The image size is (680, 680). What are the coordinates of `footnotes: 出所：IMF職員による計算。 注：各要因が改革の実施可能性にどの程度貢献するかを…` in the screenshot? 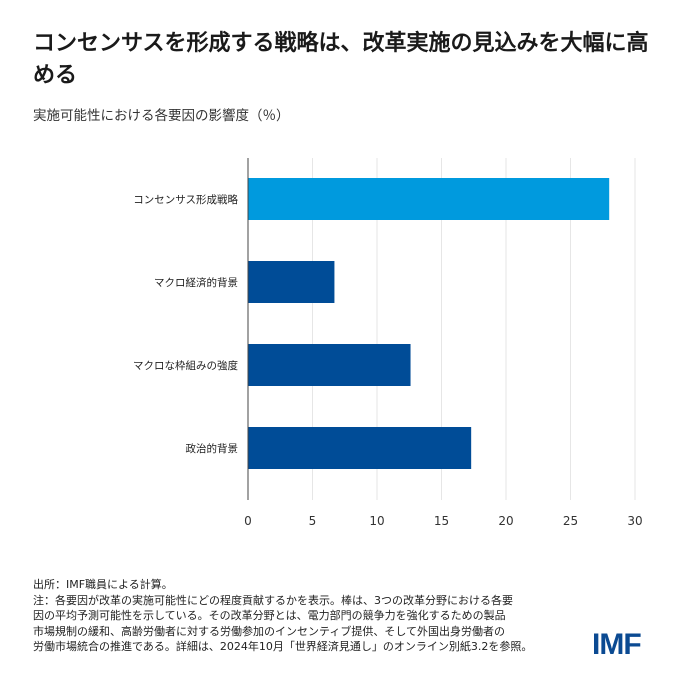 It's located at (313, 616).